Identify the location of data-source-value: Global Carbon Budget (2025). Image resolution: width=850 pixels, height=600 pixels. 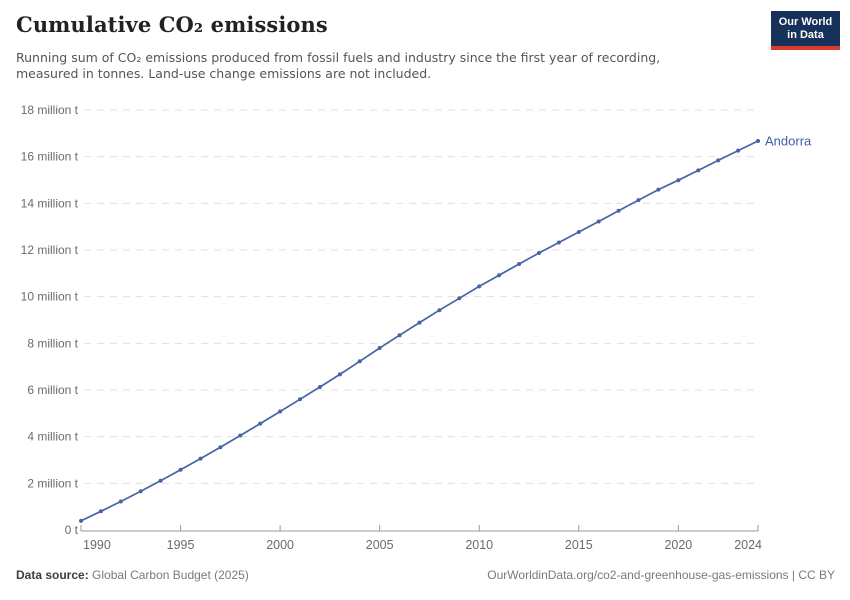
(170, 575).